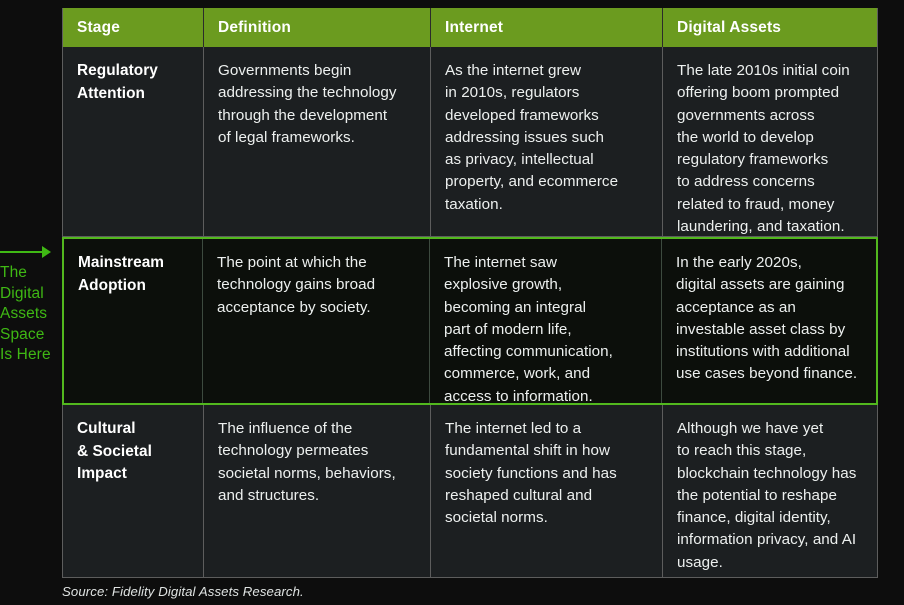  What do you see at coordinates (22, 252) in the screenshot?
I see `arrow-shaft` at bounding box center [22, 252].